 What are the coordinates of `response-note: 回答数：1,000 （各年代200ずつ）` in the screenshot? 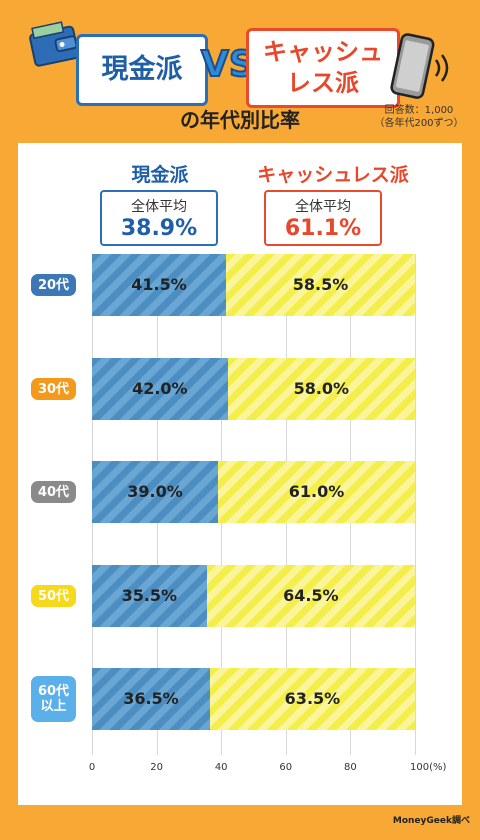 It's located at (419, 117).